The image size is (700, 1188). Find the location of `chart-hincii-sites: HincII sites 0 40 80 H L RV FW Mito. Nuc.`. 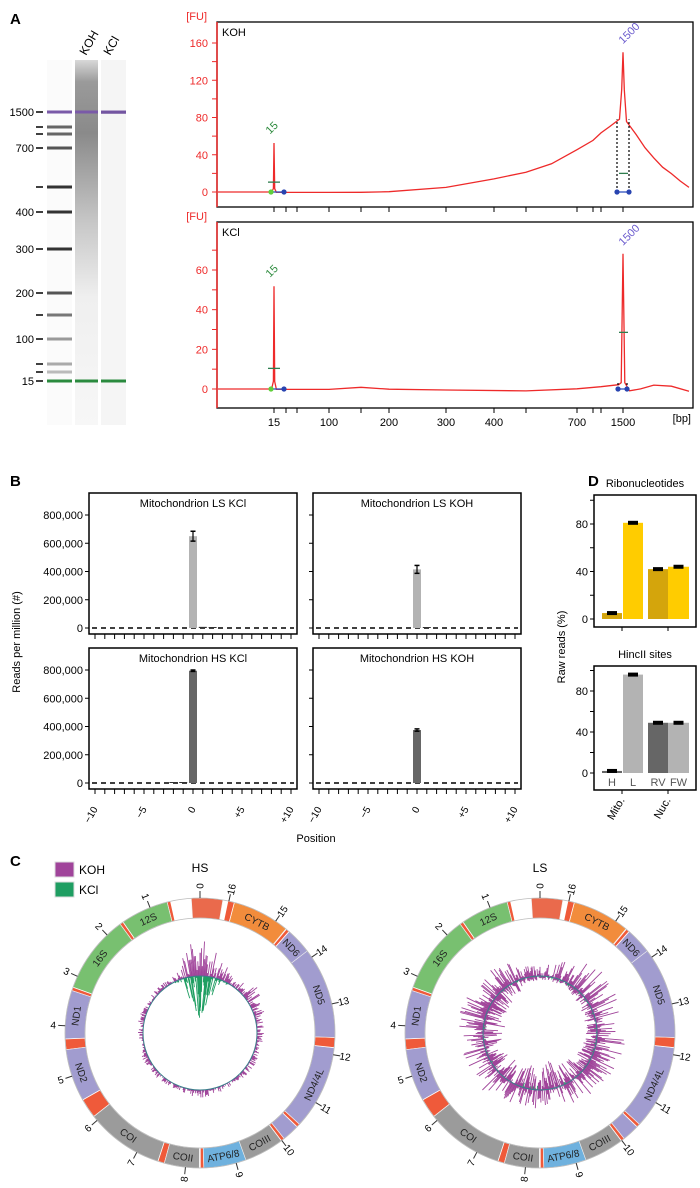

chart-hincii-sites: HincII sites 0 40 80 H L RV FW Mito. Nuc. is located at coordinates (636, 736).